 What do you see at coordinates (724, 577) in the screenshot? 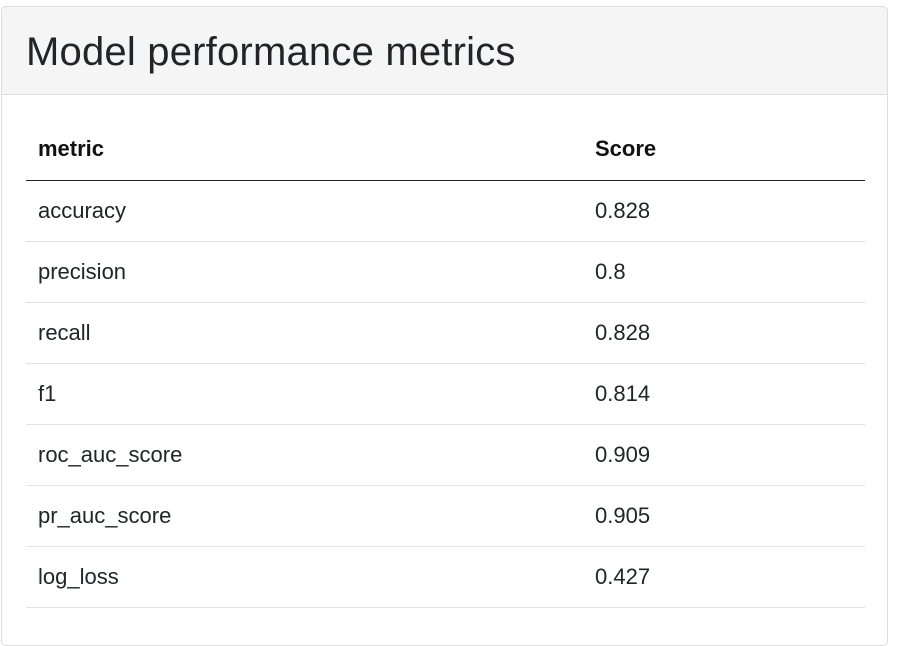
I see `score-cell: 0.427` at bounding box center [724, 577].